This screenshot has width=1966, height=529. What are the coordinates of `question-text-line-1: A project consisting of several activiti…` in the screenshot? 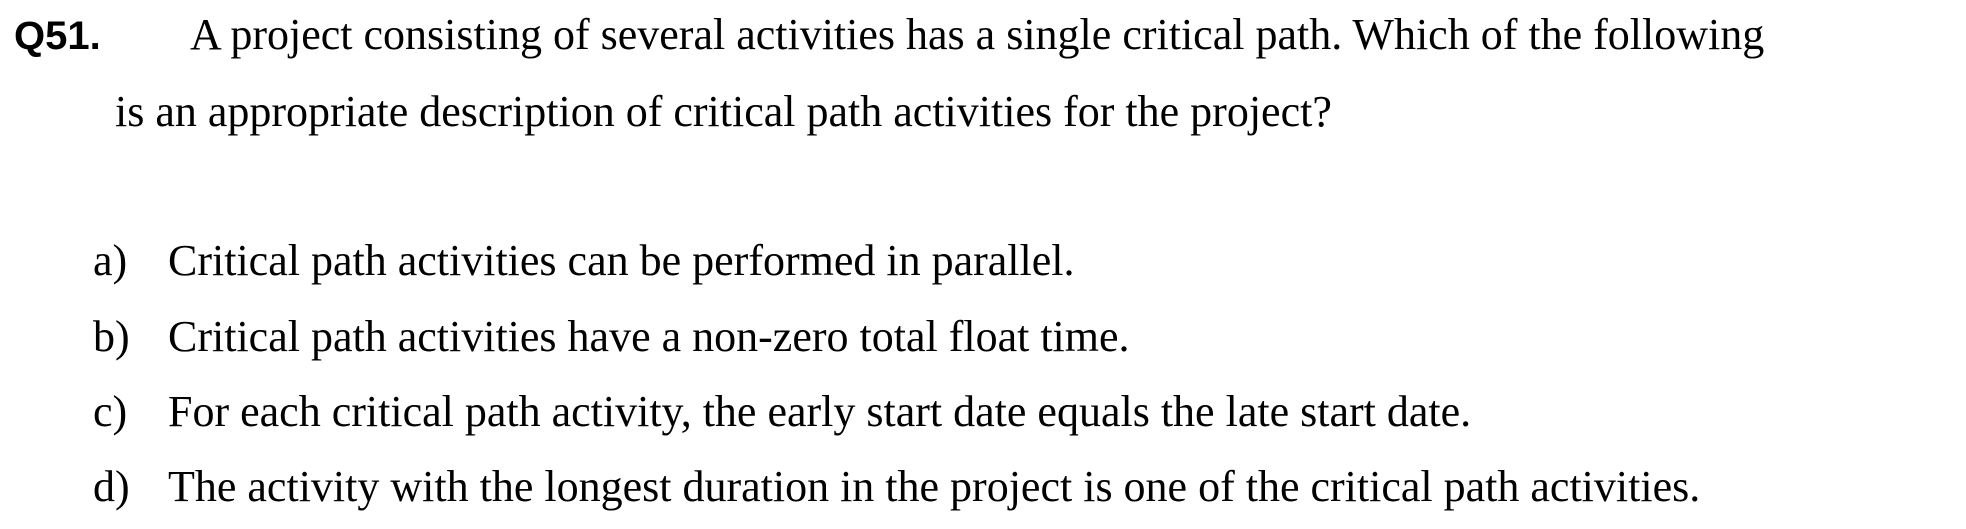 It's located at (977, 34).